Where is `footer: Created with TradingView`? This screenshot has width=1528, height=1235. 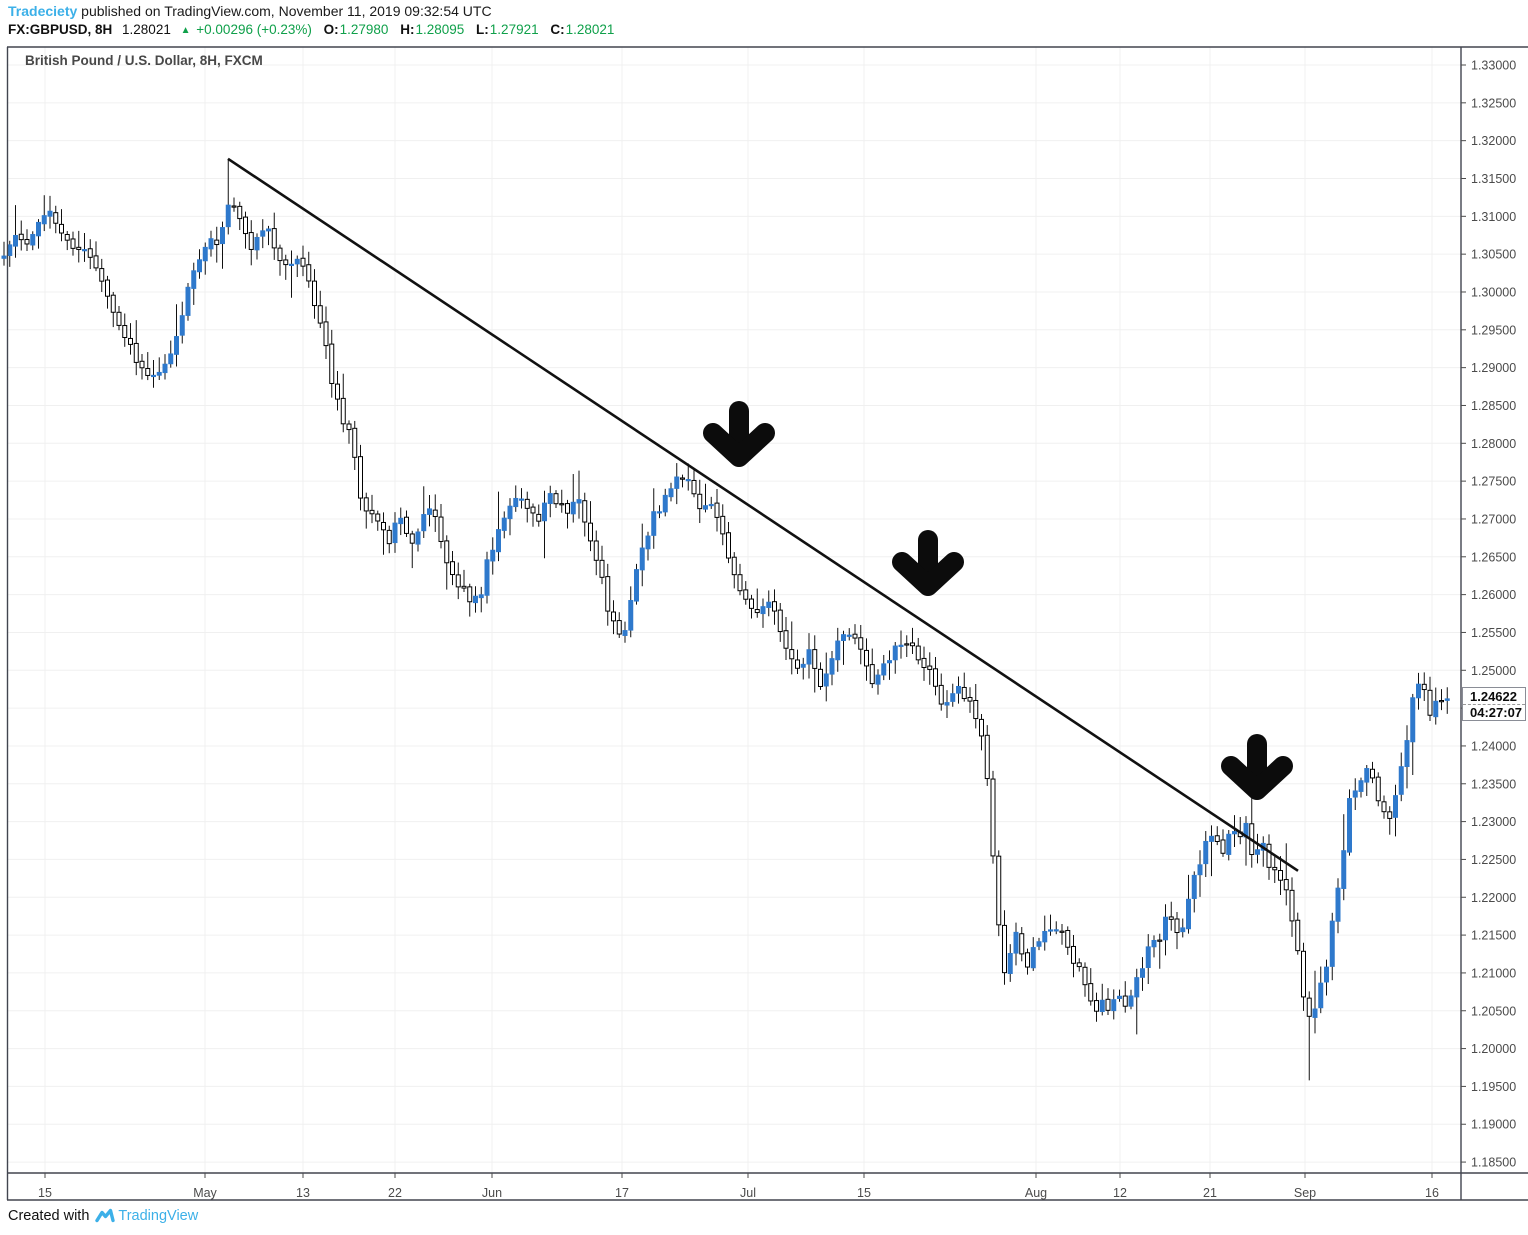
footer: Created with TradingView is located at coordinates (103, 1216).